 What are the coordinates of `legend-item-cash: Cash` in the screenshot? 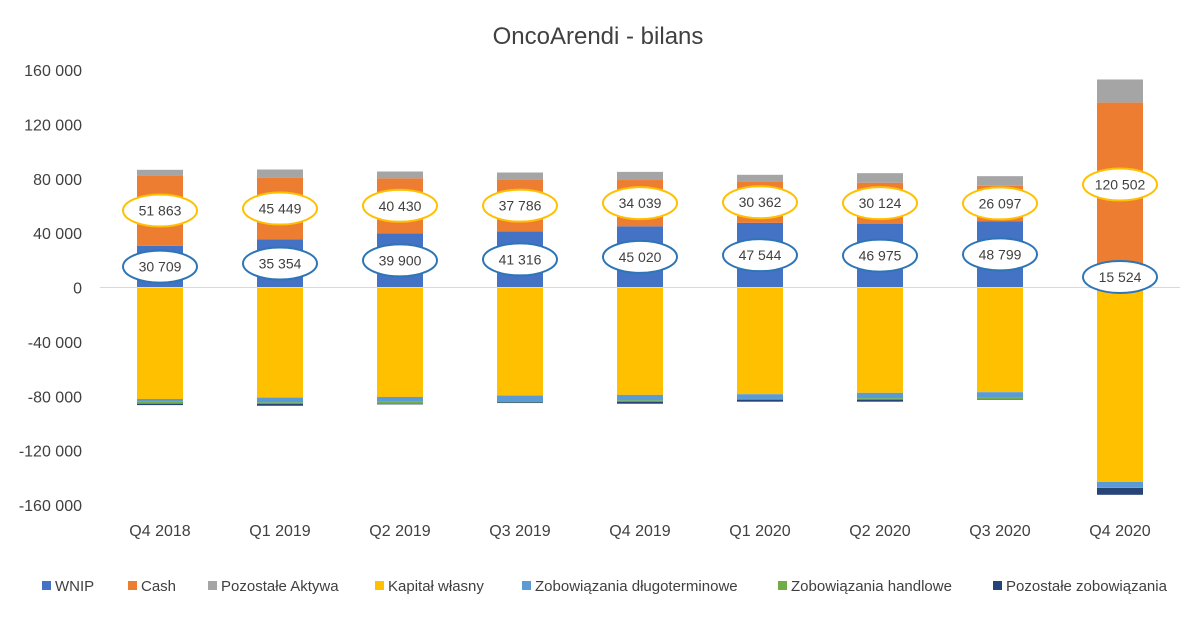 It's located at (152, 586).